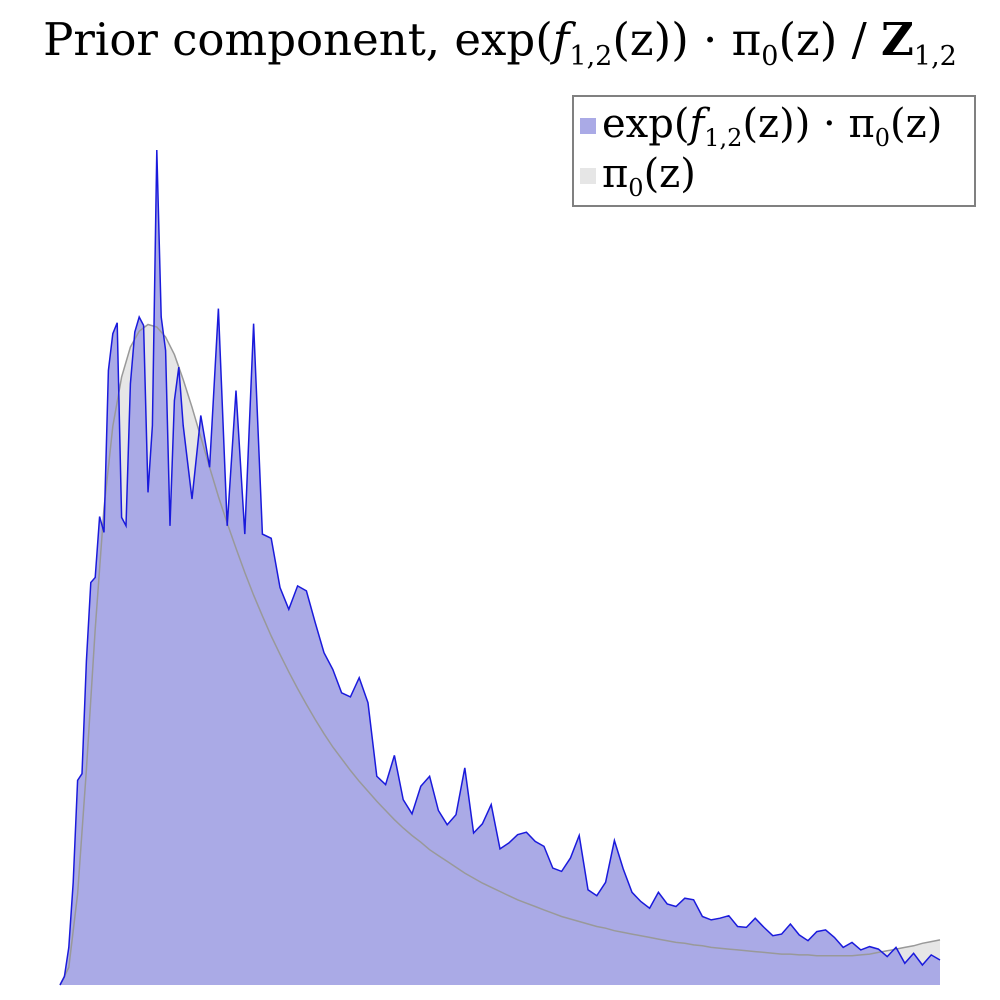  Describe the element at coordinates (588, 176) in the screenshot. I see `legend-swatch-prior` at that location.